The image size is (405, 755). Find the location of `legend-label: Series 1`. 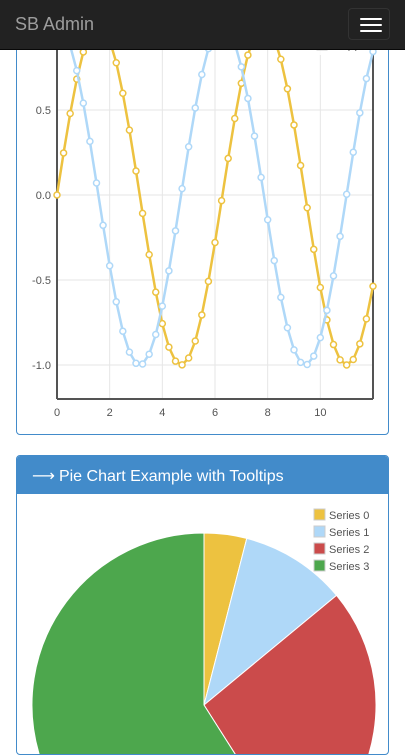

legend-label: Series 1 is located at coordinates (349, 533).